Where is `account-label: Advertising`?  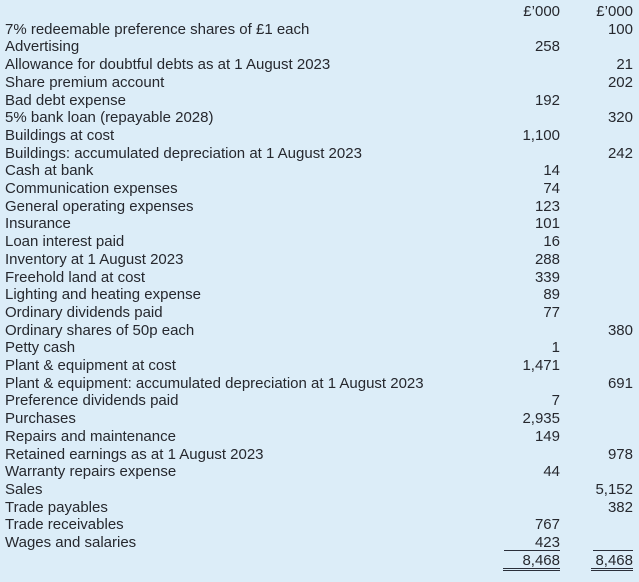
account-label: Advertising is located at coordinates (42, 47).